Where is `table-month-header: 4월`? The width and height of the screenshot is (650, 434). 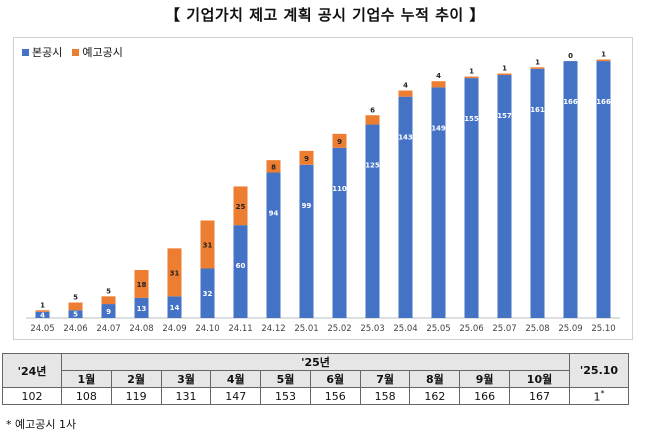 table-month-header: 4월 is located at coordinates (236, 379).